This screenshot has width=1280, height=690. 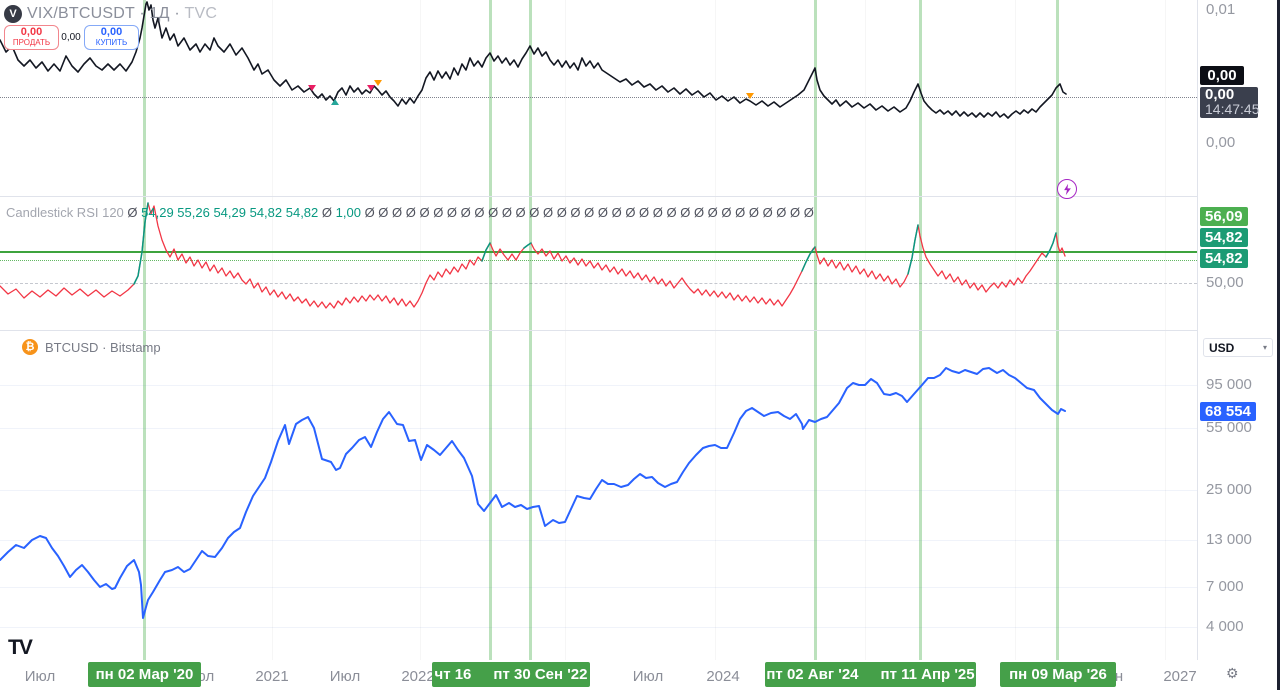 I want to click on time-label: 2027, so click(x=1180, y=676).